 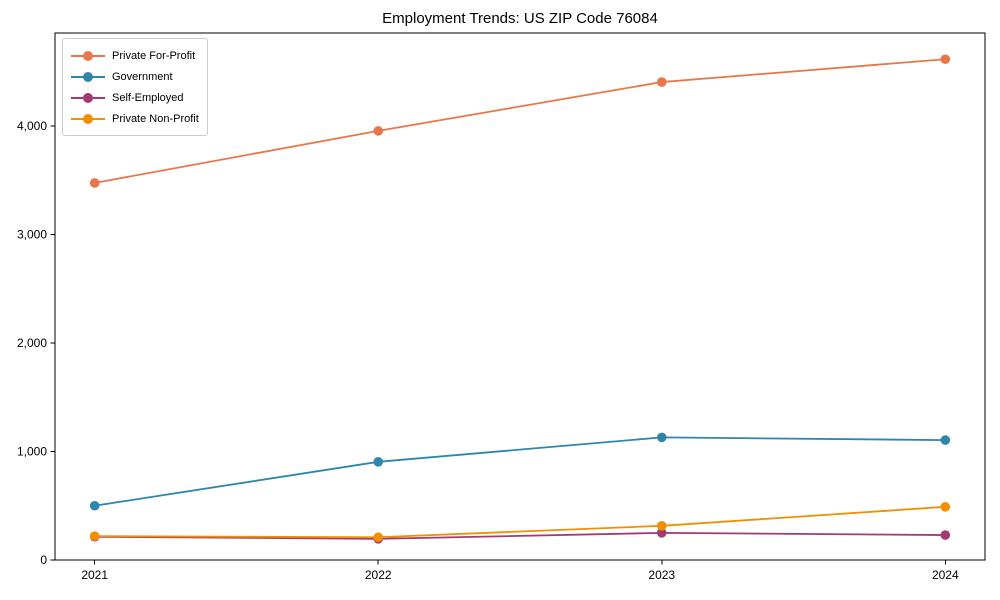 What do you see at coordinates (94, 575) in the screenshot?
I see `x-tick-label: 2021` at bounding box center [94, 575].